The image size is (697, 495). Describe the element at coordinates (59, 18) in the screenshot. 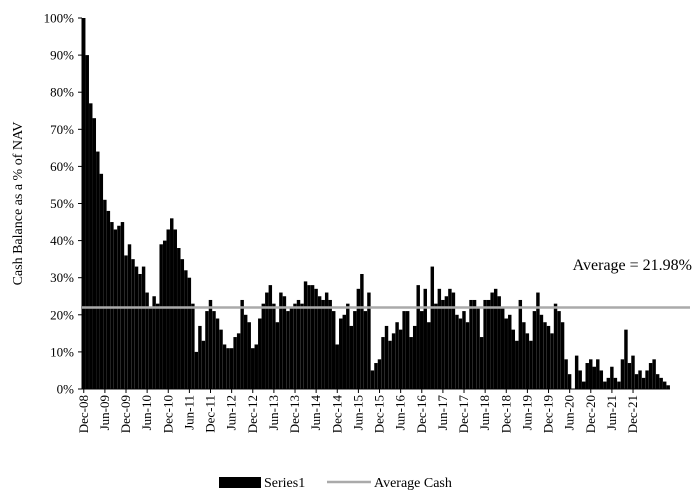

I see `y-tick-label: 100%` at that location.